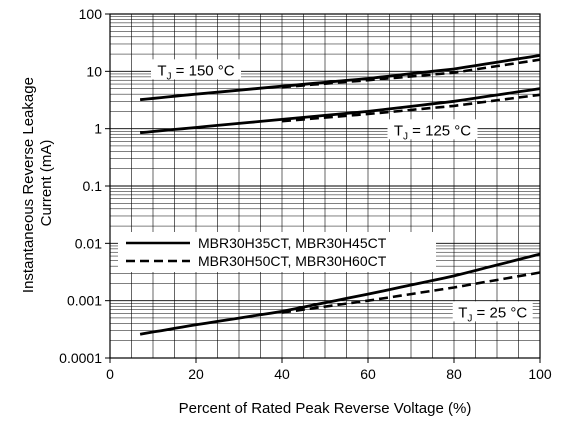 Image resolution: width=564 pixels, height=422 pixels. What do you see at coordinates (292, 243) in the screenshot?
I see `legend-label: MBR30H35CT, MBR30H45CT` at bounding box center [292, 243].